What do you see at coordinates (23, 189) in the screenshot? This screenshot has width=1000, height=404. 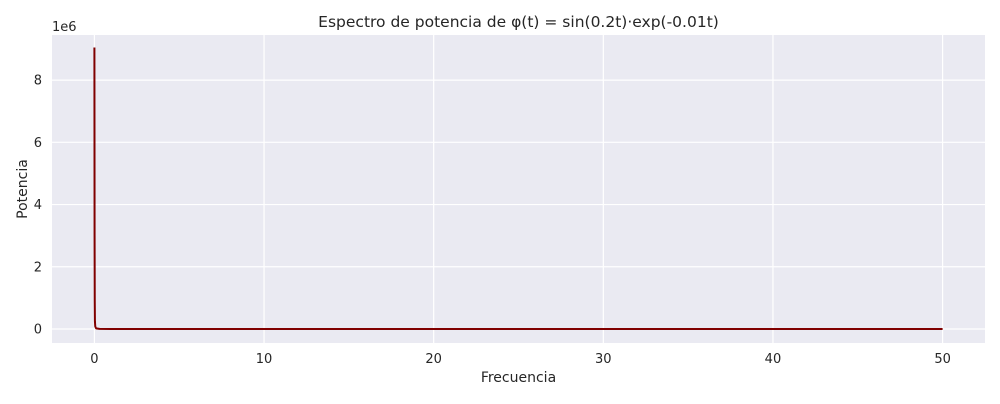 I see `y-axis-label: Potencia` at bounding box center [23, 189].